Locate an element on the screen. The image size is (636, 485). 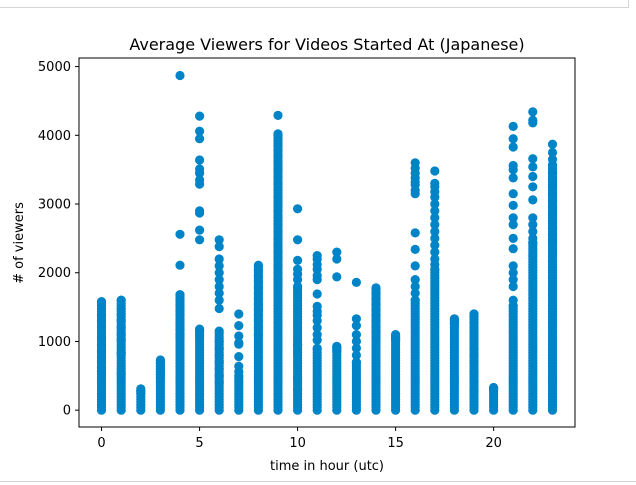
window-top-edge is located at coordinates (314, 4).